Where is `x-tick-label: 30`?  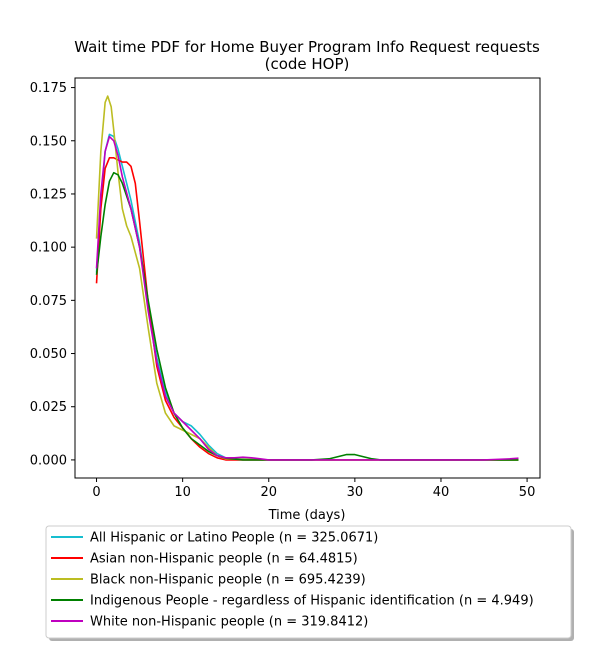 x-tick-label: 30 is located at coordinates (355, 492).